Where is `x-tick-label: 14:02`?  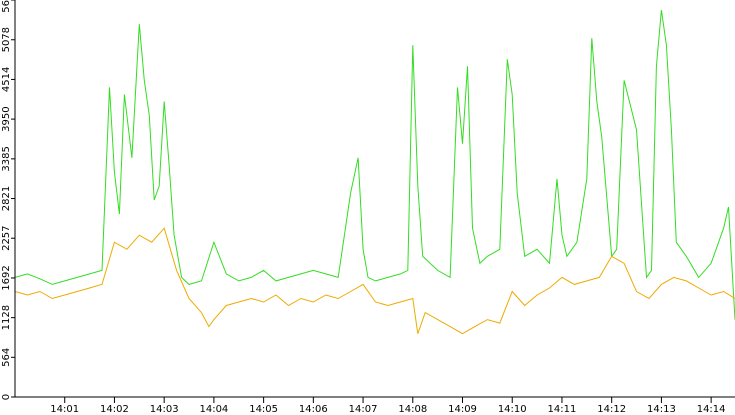
x-tick-label: 14:02 is located at coordinates (114, 409).